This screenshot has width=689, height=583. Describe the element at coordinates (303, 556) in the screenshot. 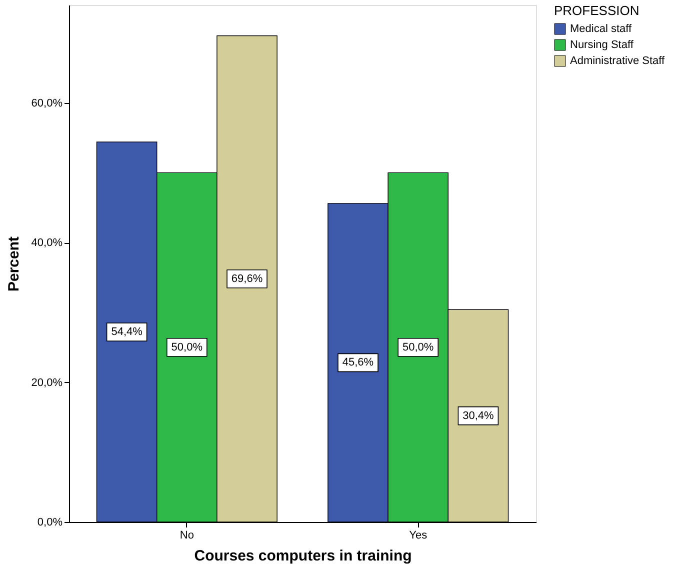

I see `x-axis-title: Courses computers in training` at that location.